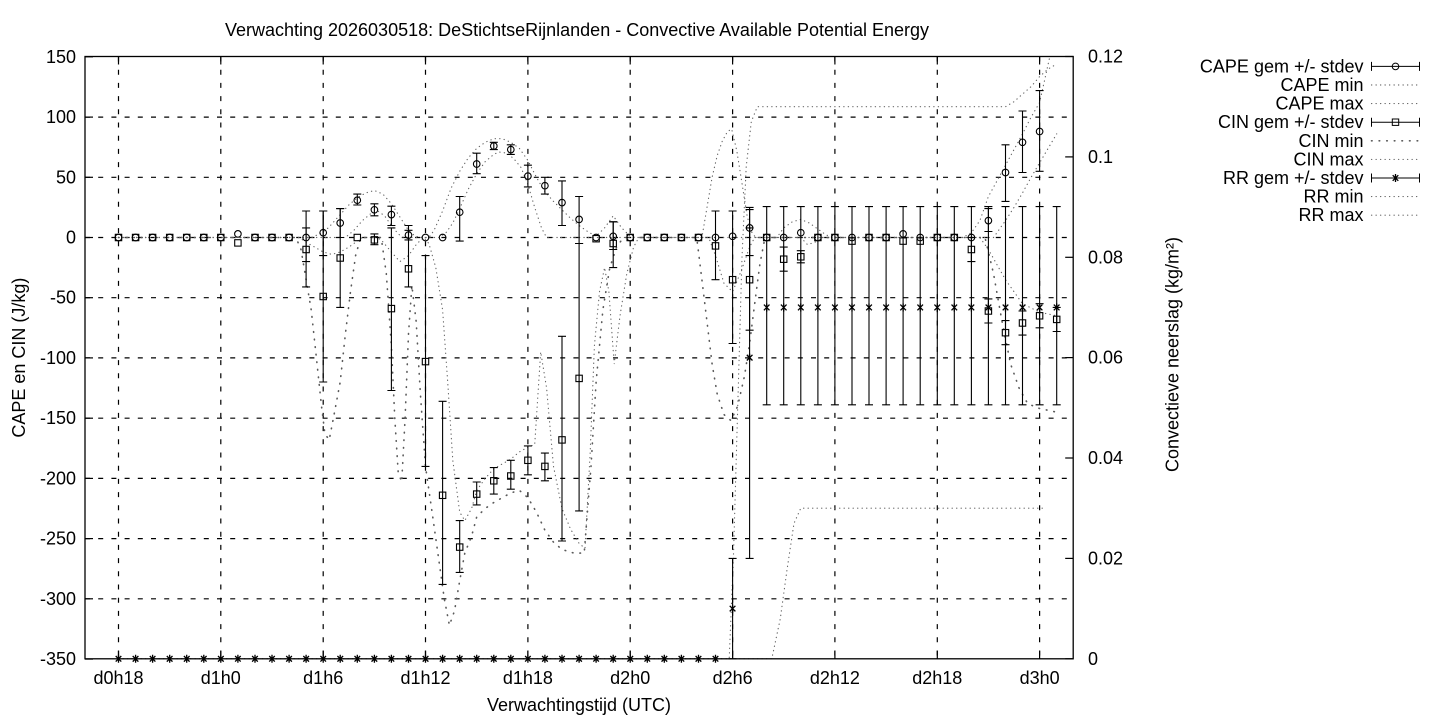 This screenshot has height=725, width=1440. I want to click on svg-text: 100, so click(61, 117).